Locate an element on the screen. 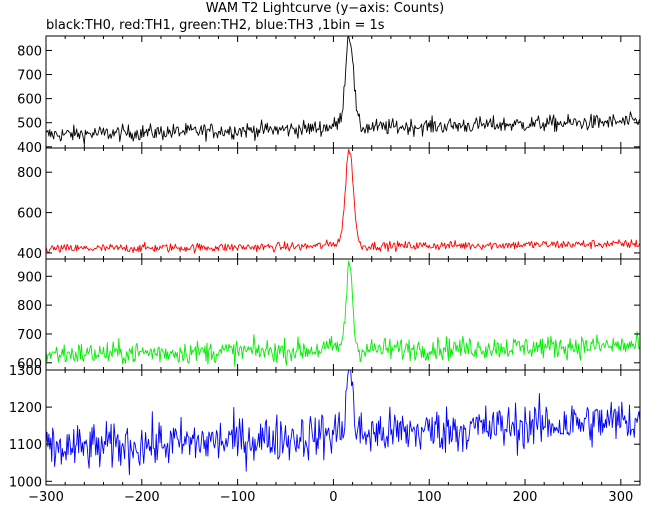 This screenshot has width=650, height=505. x-tick-label: 200 is located at coordinates (525, 497).